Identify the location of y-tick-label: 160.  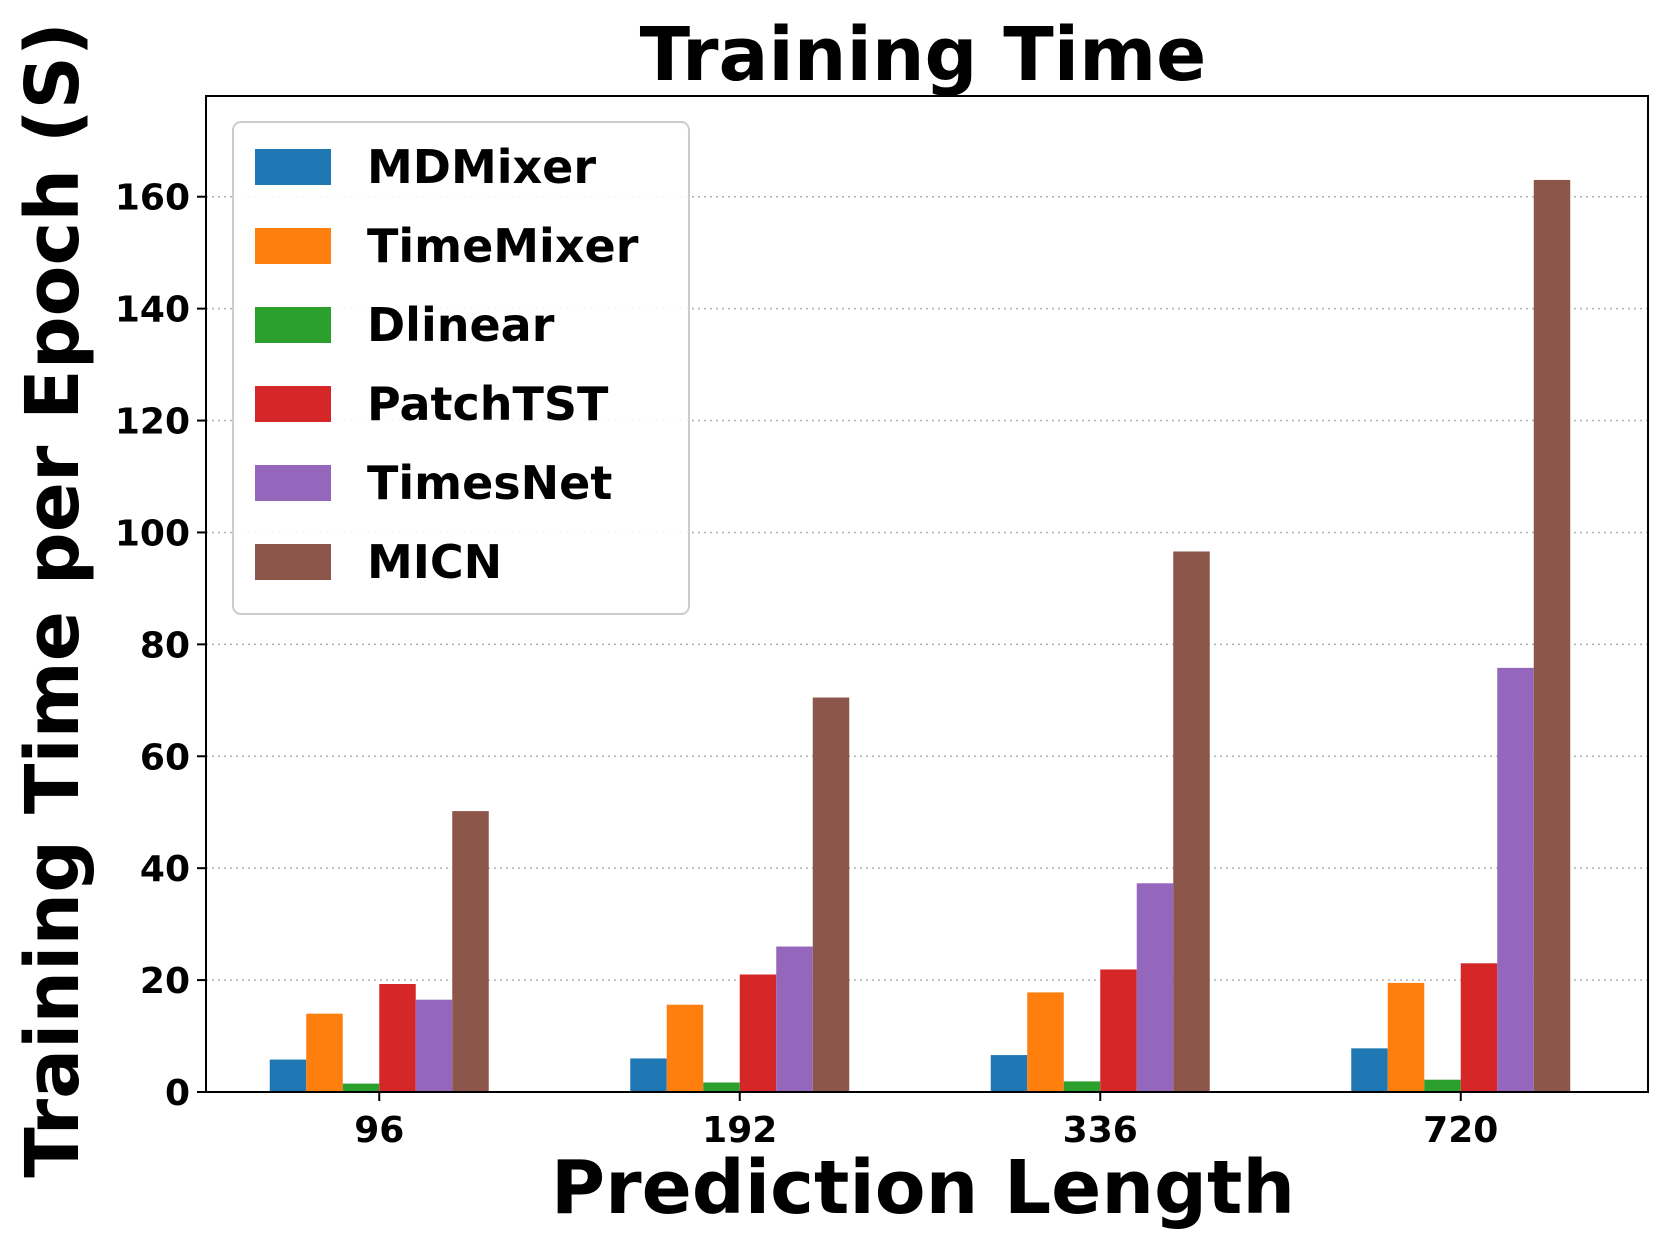
(152, 198).